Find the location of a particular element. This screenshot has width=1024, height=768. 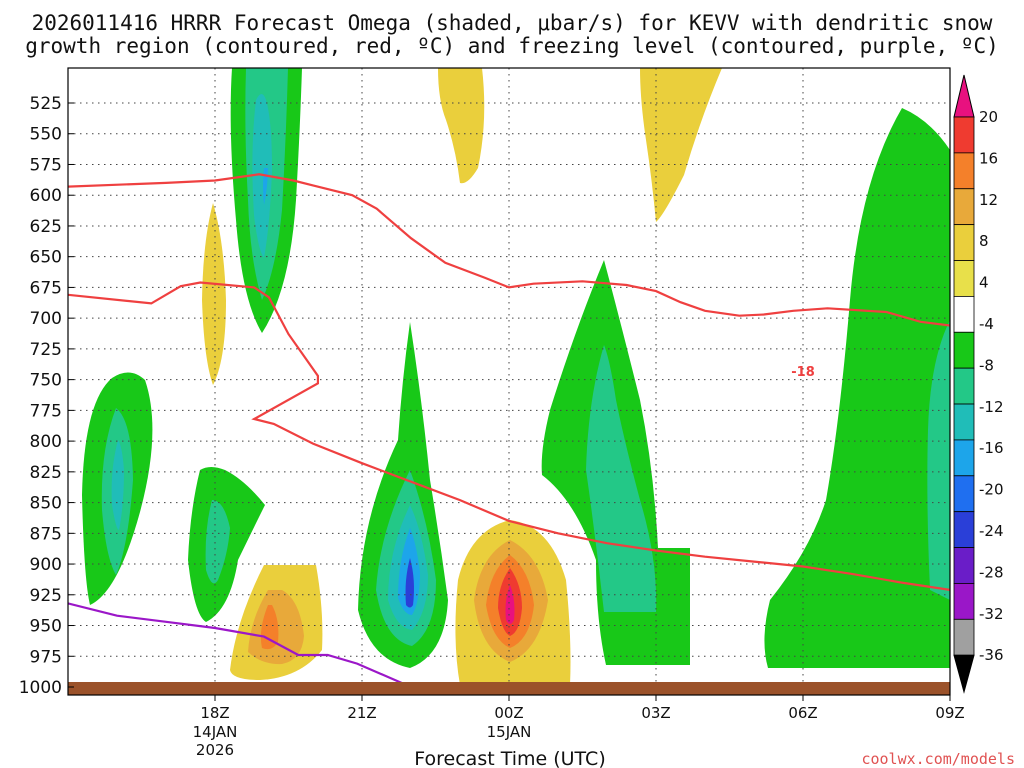

omega-region-neg20 is located at coordinates (409, 583).